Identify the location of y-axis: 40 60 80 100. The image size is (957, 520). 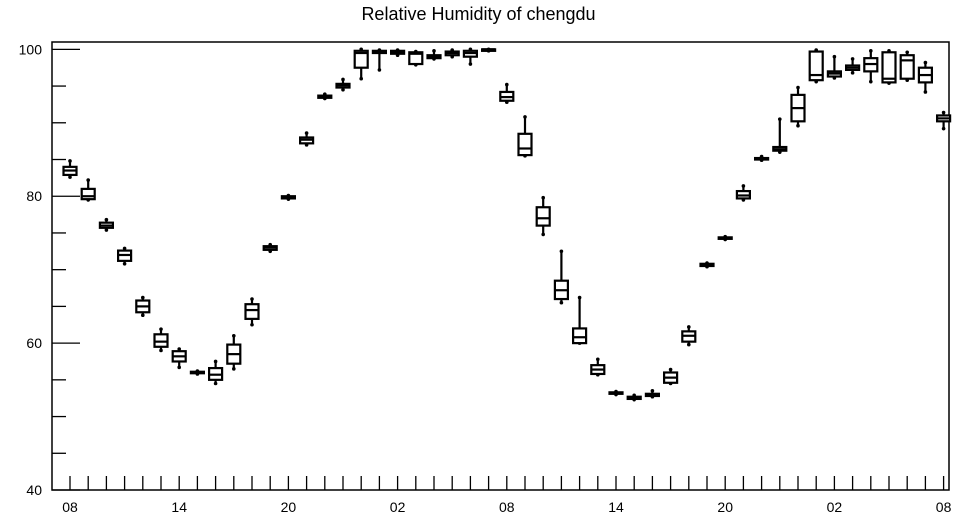
(49, 269).